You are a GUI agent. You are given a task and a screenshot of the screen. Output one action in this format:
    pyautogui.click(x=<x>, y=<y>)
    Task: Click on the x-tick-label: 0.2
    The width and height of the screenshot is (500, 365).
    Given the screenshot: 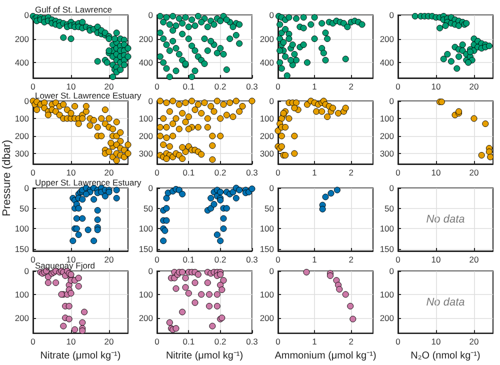 What is the action you would take?
    pyautogui.click(x=220, y=87)
    